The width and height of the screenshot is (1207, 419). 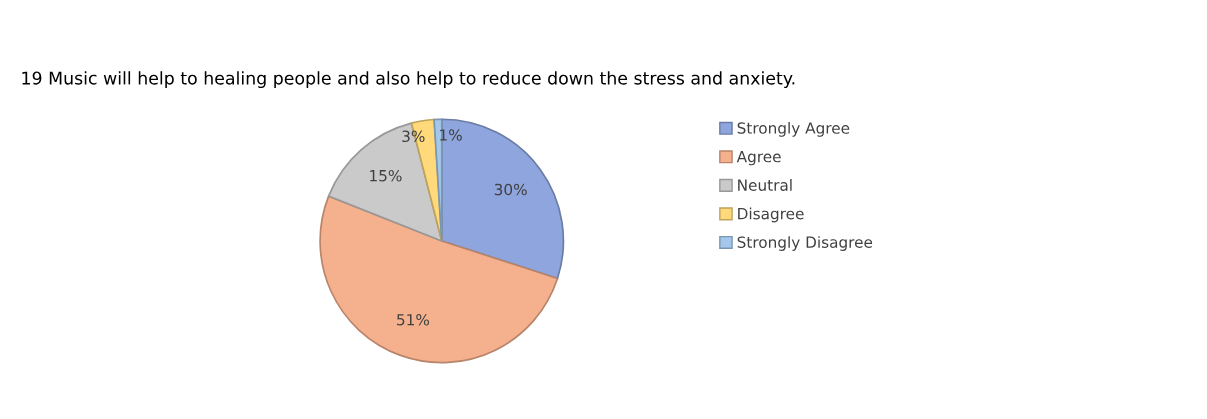 I want to click on data-label: 15%, so click(x=386, y=175).